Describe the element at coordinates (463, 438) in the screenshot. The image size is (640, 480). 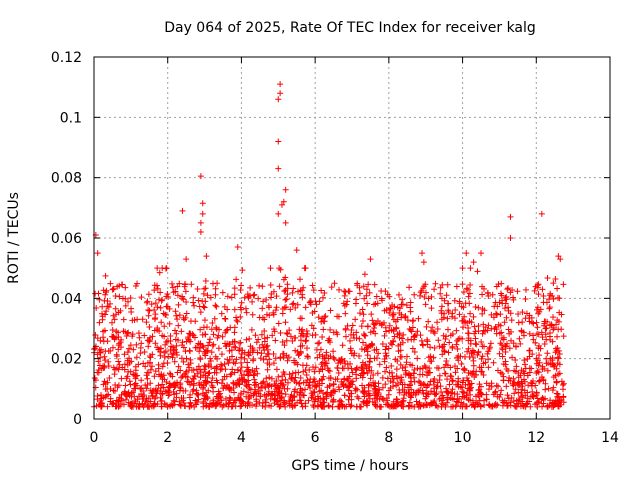
I see `x-tick-label: 10` at that location.